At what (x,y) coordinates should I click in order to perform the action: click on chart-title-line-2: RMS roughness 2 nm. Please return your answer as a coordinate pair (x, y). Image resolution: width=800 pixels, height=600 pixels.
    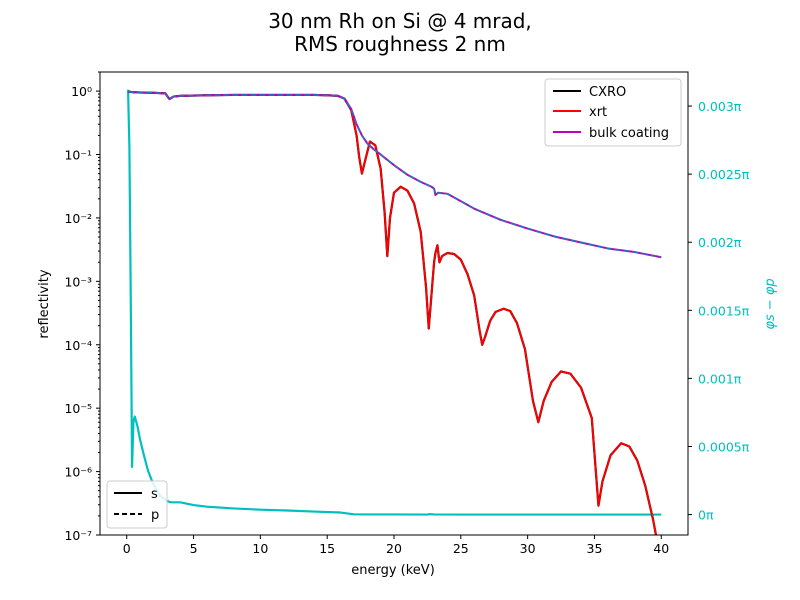
    Looking at the image, I should click on (400, 44).